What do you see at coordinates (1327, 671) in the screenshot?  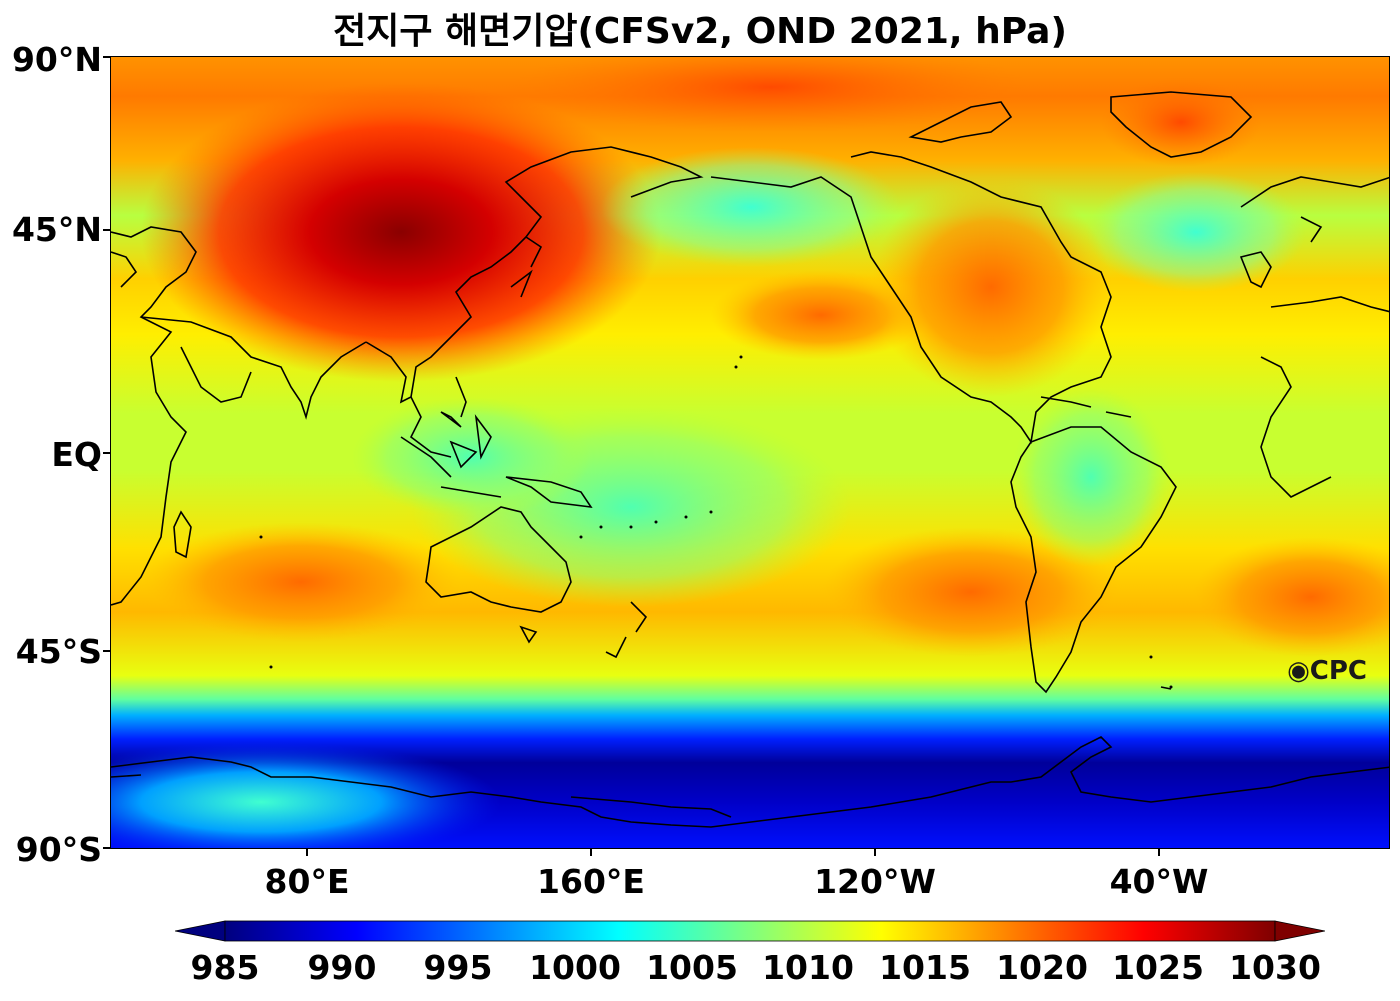 I see `cpc-logo: ◉CPC` at bounding box center [1327, 671].